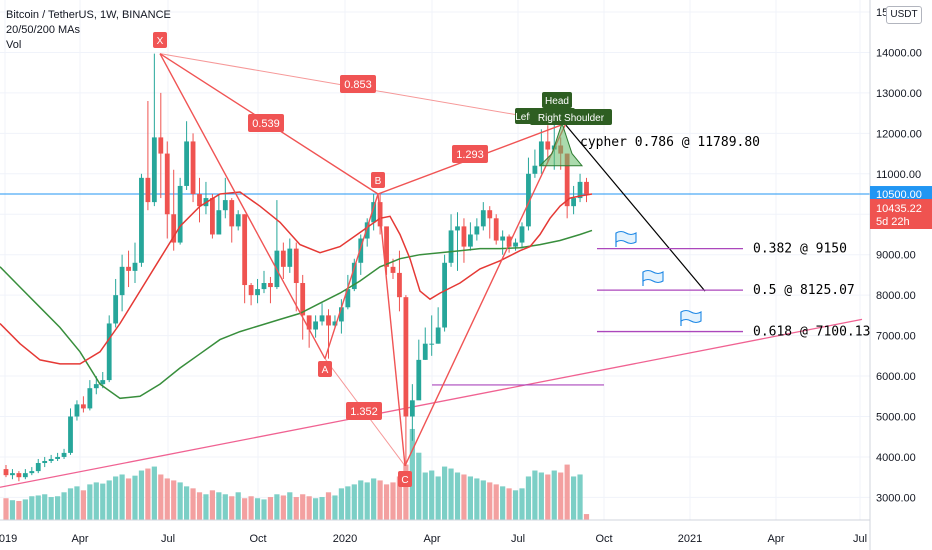 This screenshot has width=932, height=550. Describe the element at coordinates (898, 175) in the screenshot. I see `price-tick-label: 11000.00` at that location.